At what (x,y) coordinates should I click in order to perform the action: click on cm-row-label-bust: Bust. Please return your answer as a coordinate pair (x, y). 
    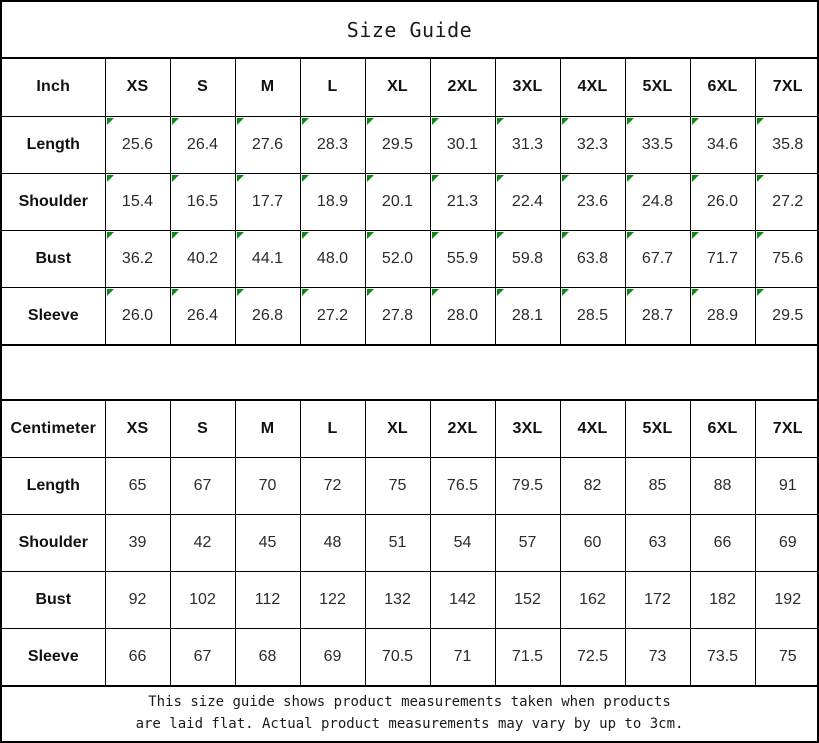
    Looking at the image, I should click on (54, 600).